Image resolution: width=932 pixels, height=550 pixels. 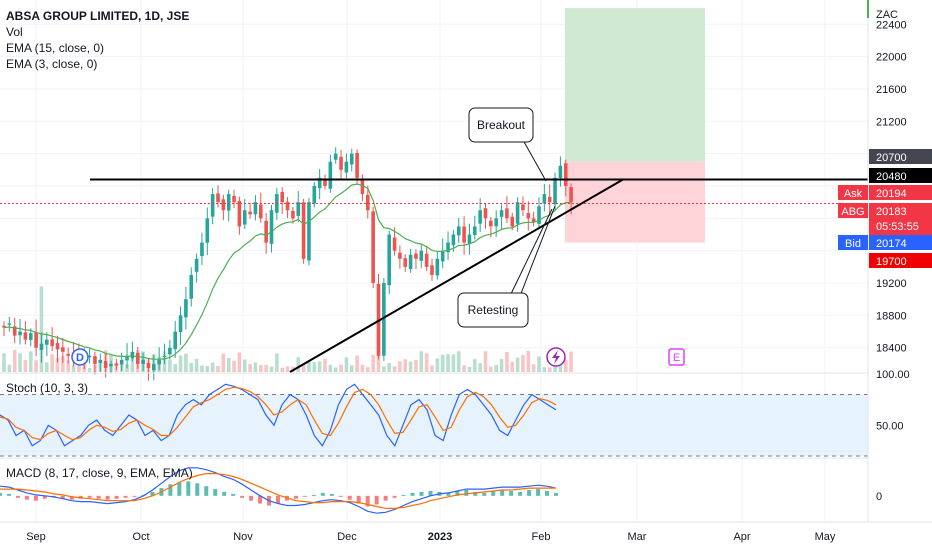 I want to click on long-position-target-zone, so click(x=635, y=85).